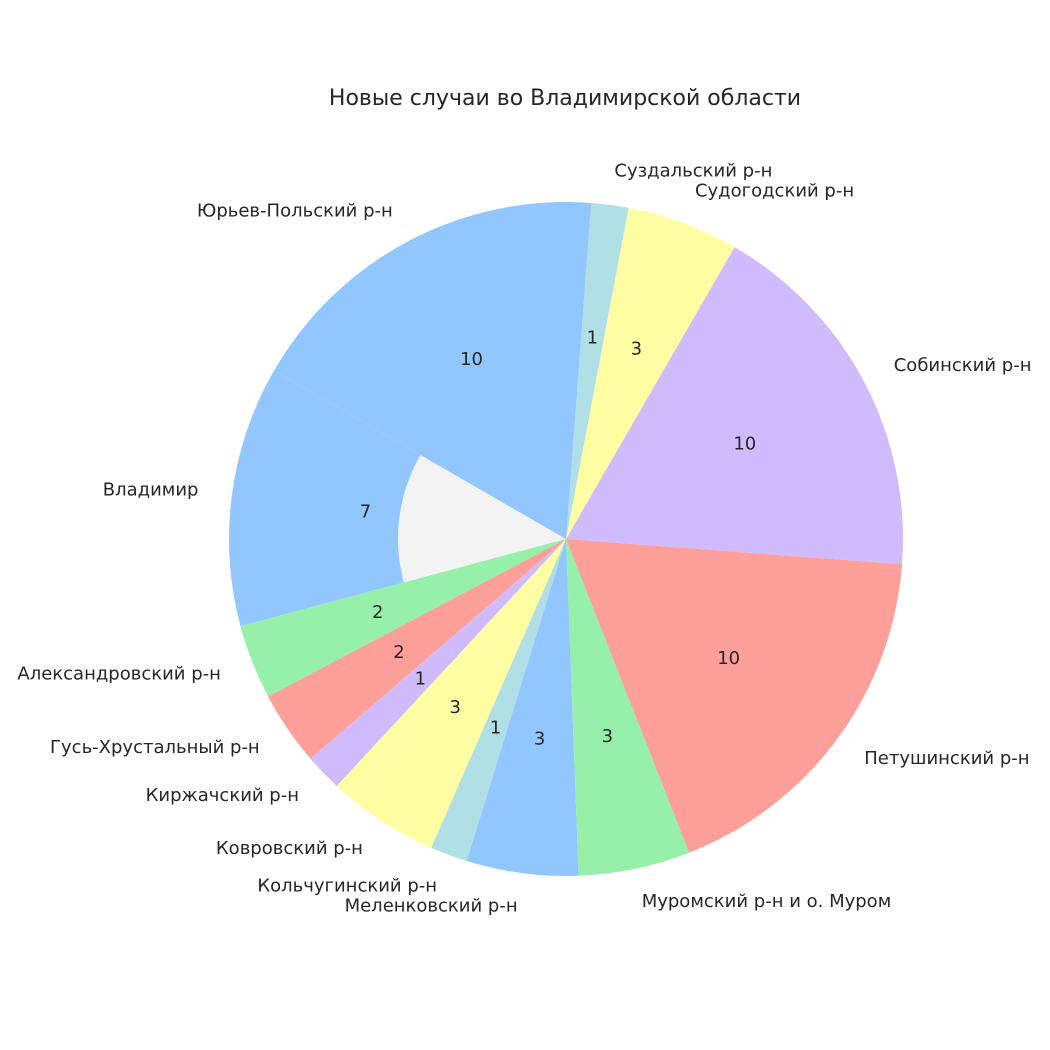 The width and height of the screenshot is (1050, 1050). What do you see at coordinates (774, 190) in the screenshot?
I see `slice-label: Судогодский р-н` at bounding box center [774, 190].